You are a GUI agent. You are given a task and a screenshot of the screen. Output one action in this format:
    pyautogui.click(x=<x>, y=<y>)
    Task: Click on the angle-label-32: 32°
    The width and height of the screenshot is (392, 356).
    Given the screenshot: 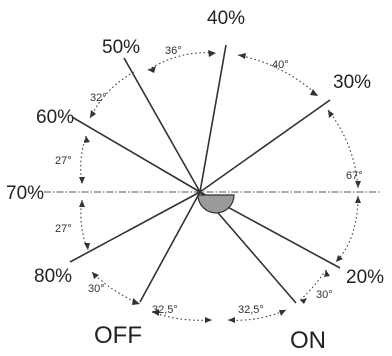 What is the action you would take?
    pyautogui.click(x=98, y=98)
    